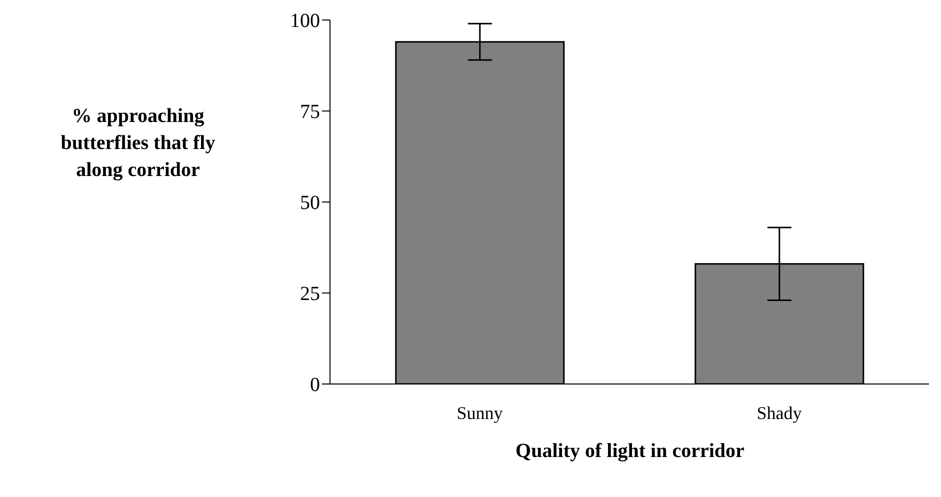 The image size is (941, 497). I want to click on y-tick-label: 50, so click(310, 203).